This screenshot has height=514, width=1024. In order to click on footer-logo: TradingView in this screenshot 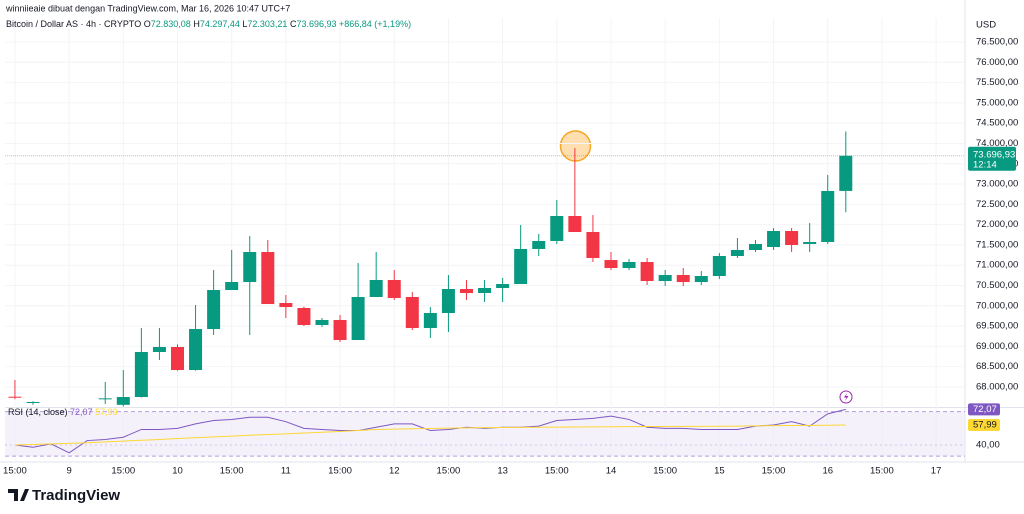, I will do `click(64, 495)`.